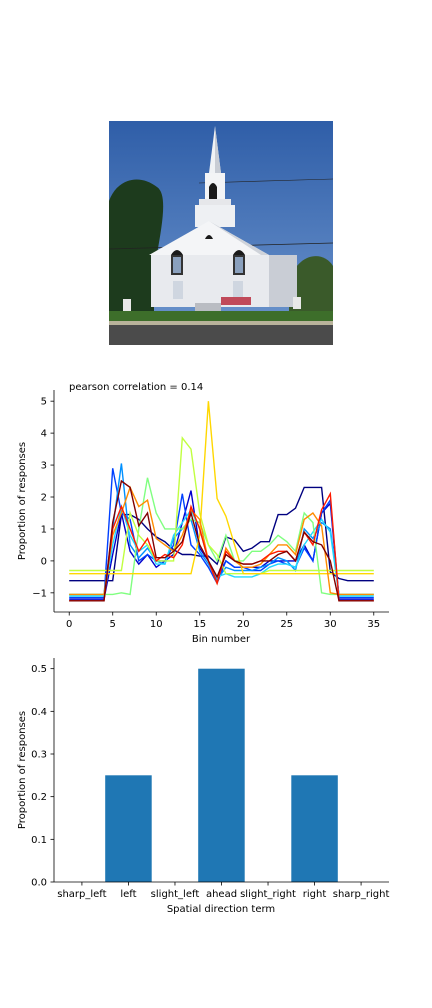 The width and height of the screenshot is (432, 1008). What do you see at coordinates (69, 624) in the screenshot?
I see `x-tick-label: 0` at bounding box center [69, 624].